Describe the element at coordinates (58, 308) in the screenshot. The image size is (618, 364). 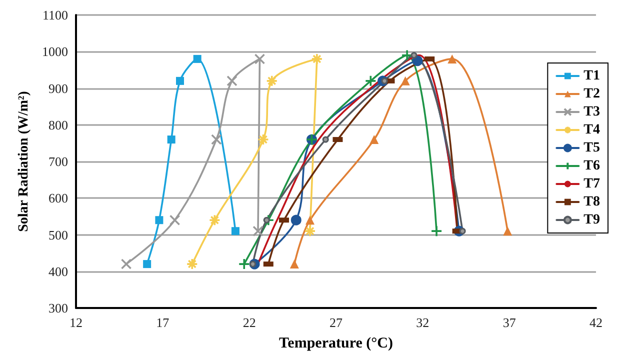
I see `y-tick-label: 300` at that location.